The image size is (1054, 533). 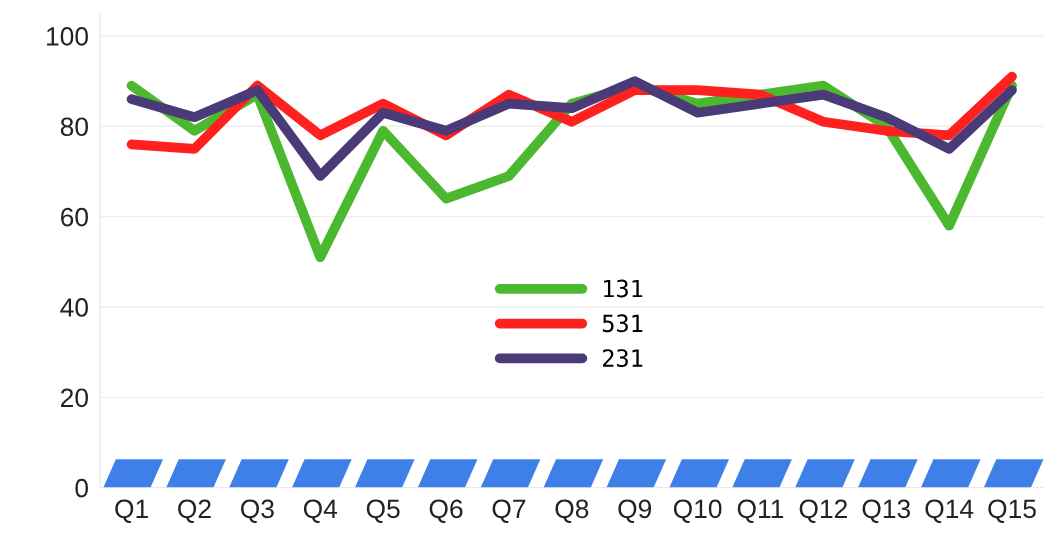 What do you see at coordinates (697, 511) in the screenshot?
I see `x-tick-label: Q10` at bounding box center [697, 511].